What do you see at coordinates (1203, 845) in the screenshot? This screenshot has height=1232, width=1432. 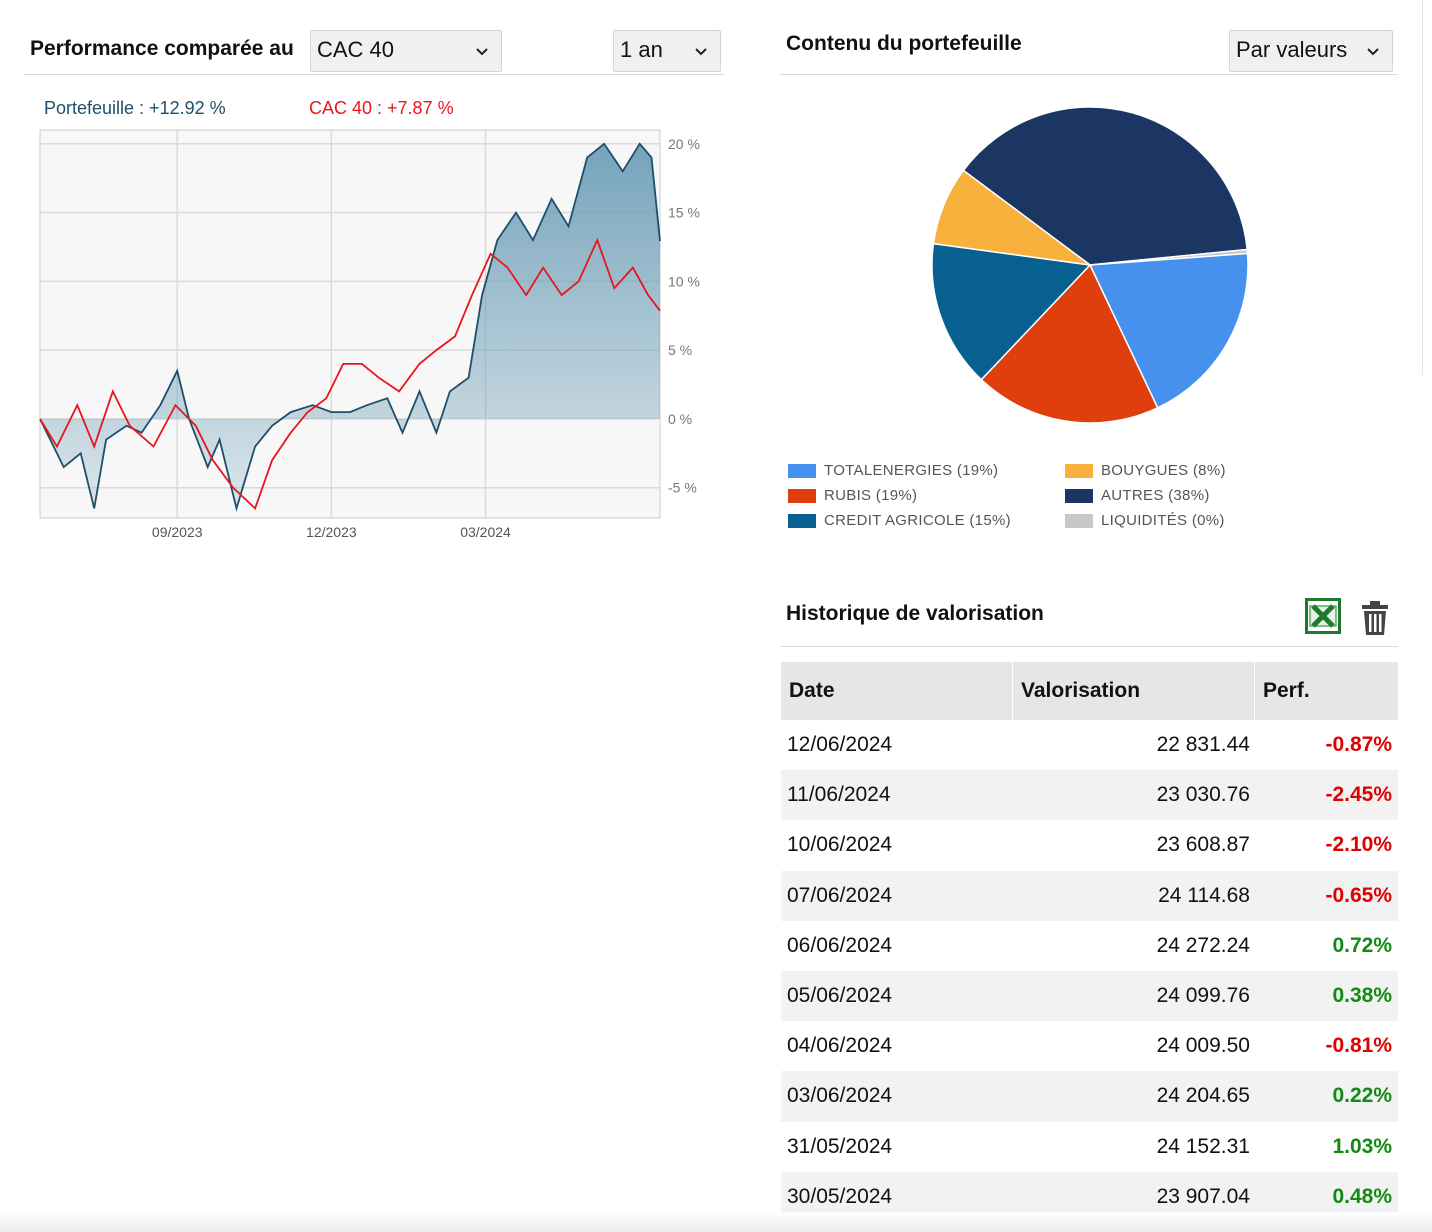 I see `cell-valorisation: 23 608.87` at bounding box center [1203, 845].